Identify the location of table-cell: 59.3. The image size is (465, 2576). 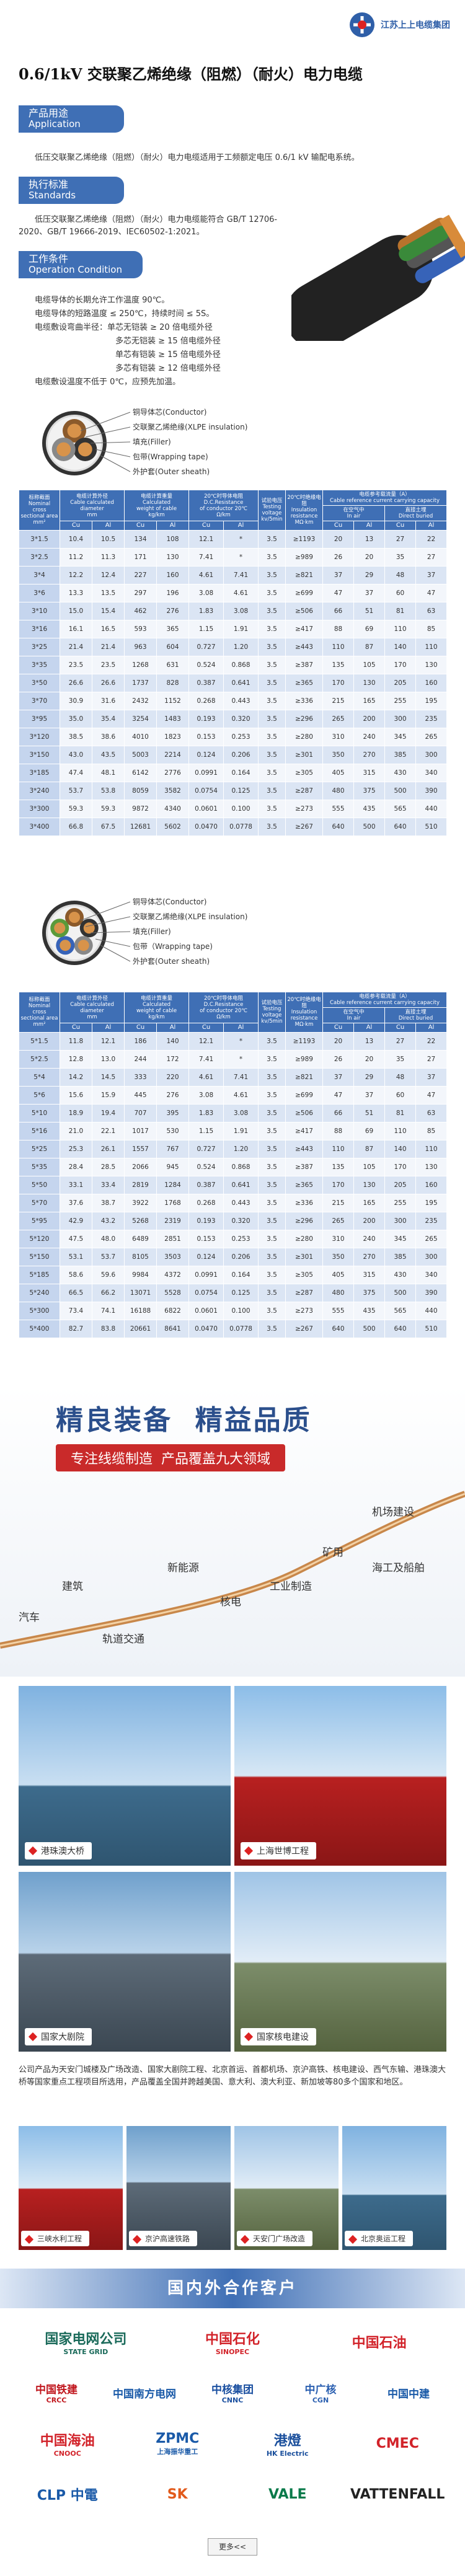
(76, 809).